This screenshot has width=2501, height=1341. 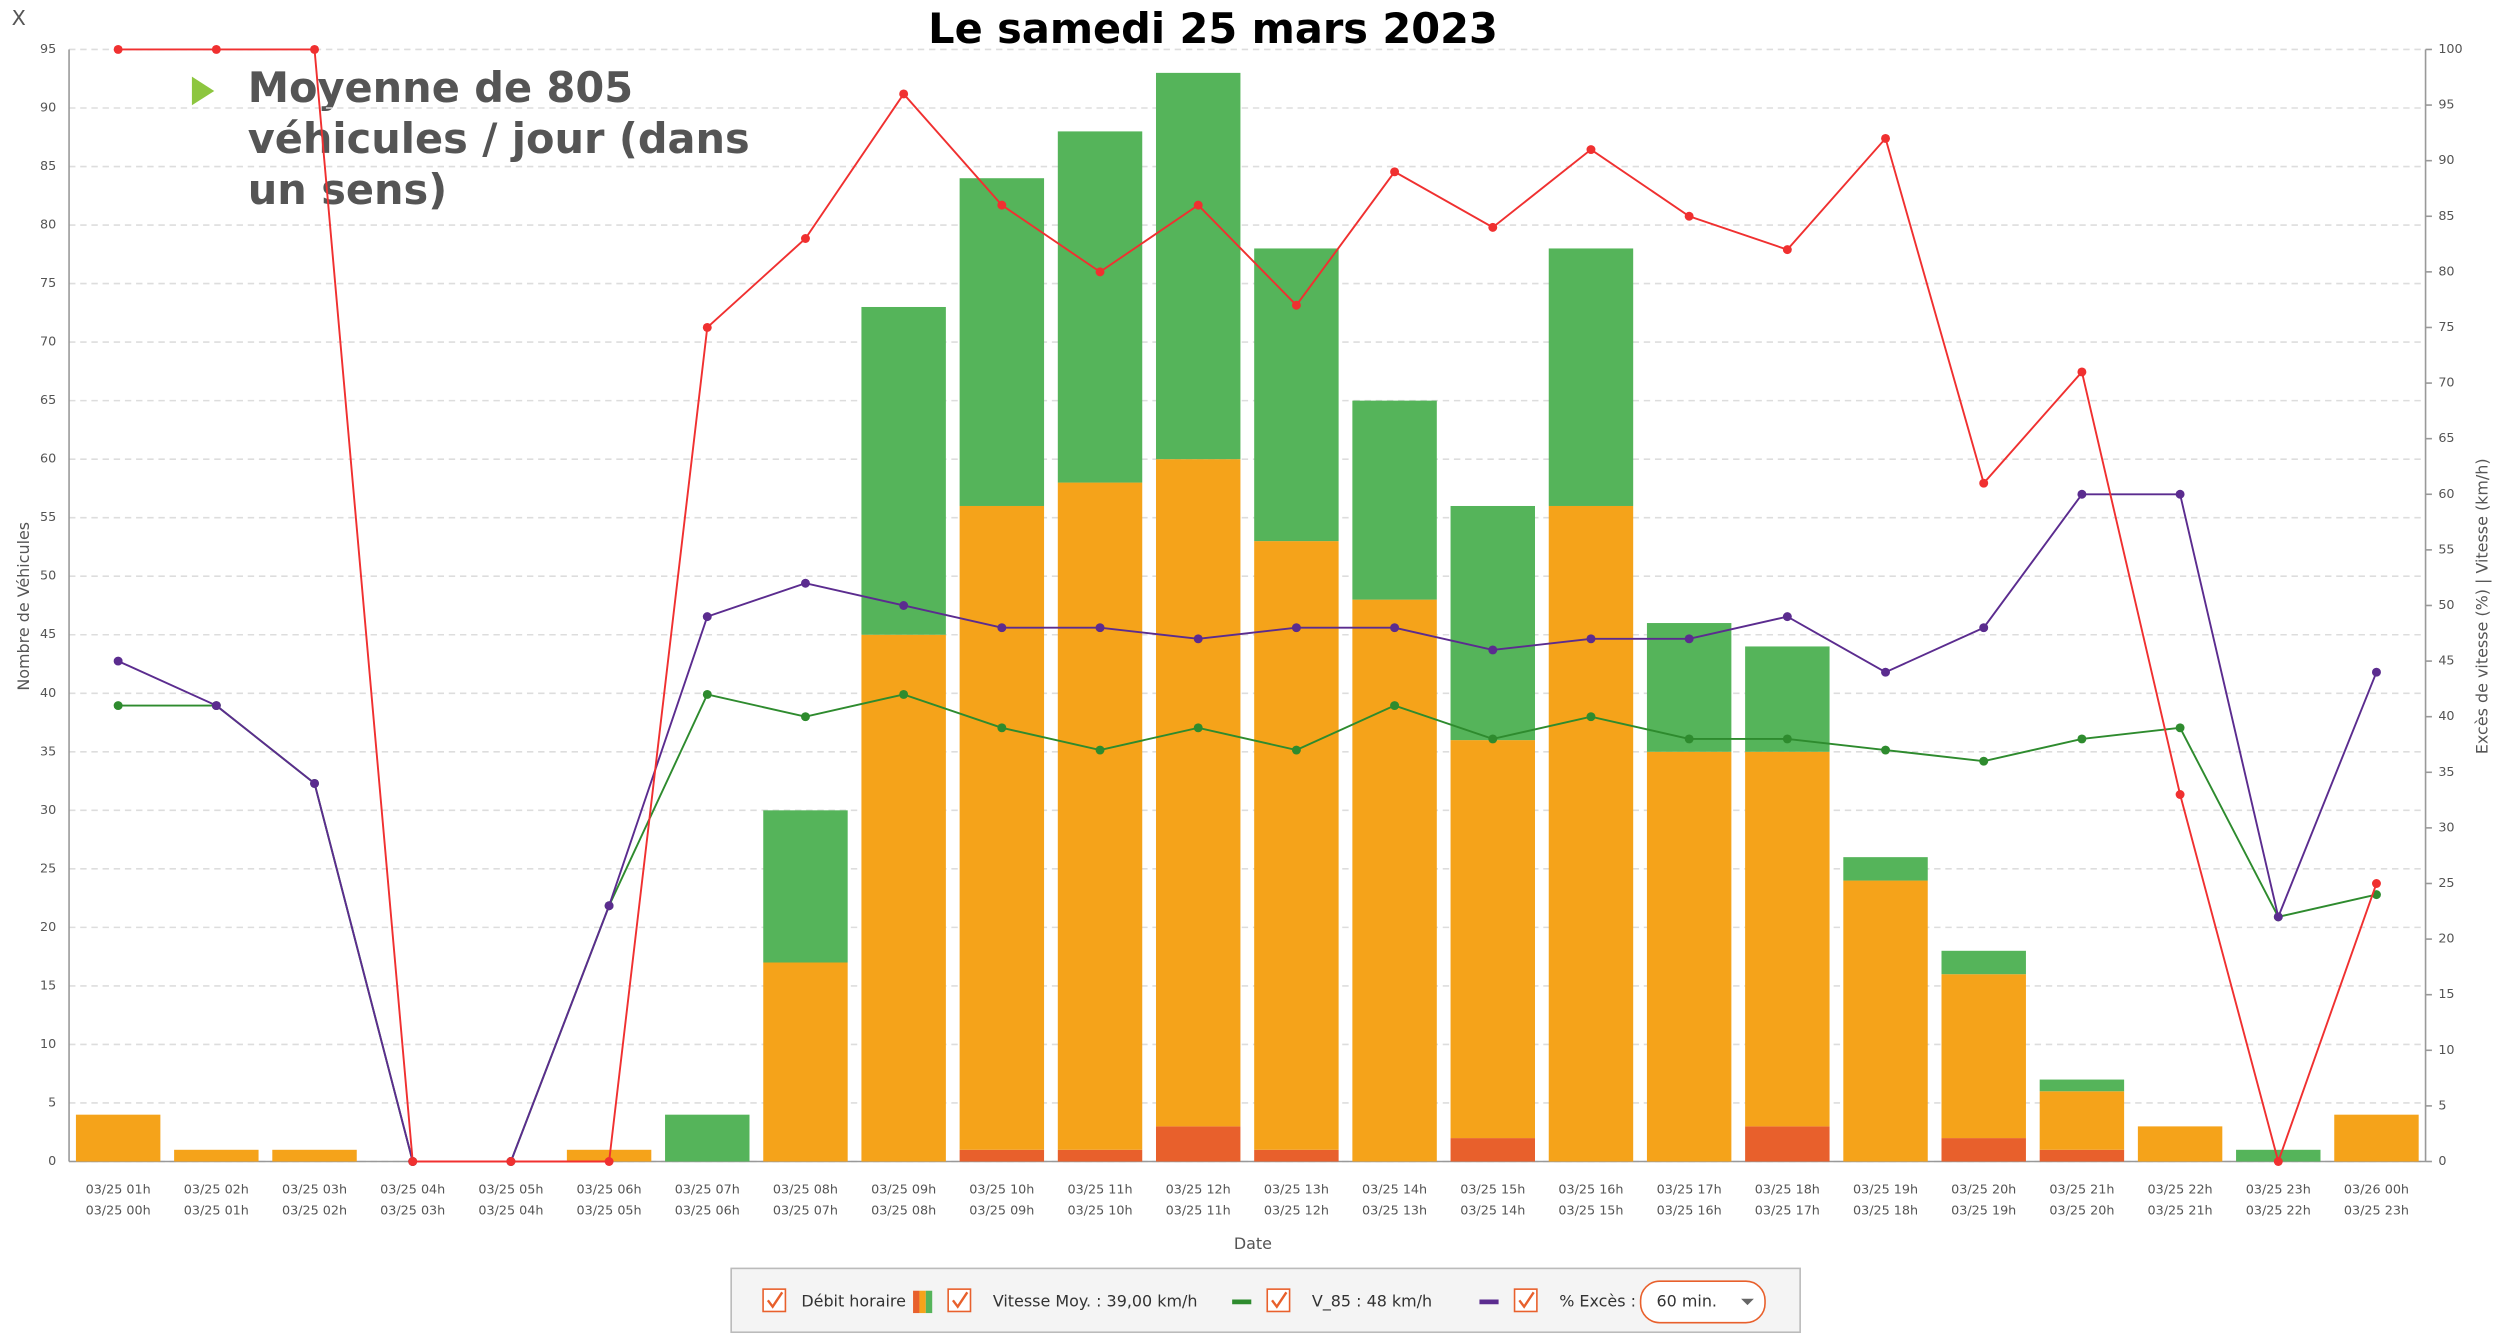 I want to click on x-axis-label: Date, so click(x=1253, y=1243).